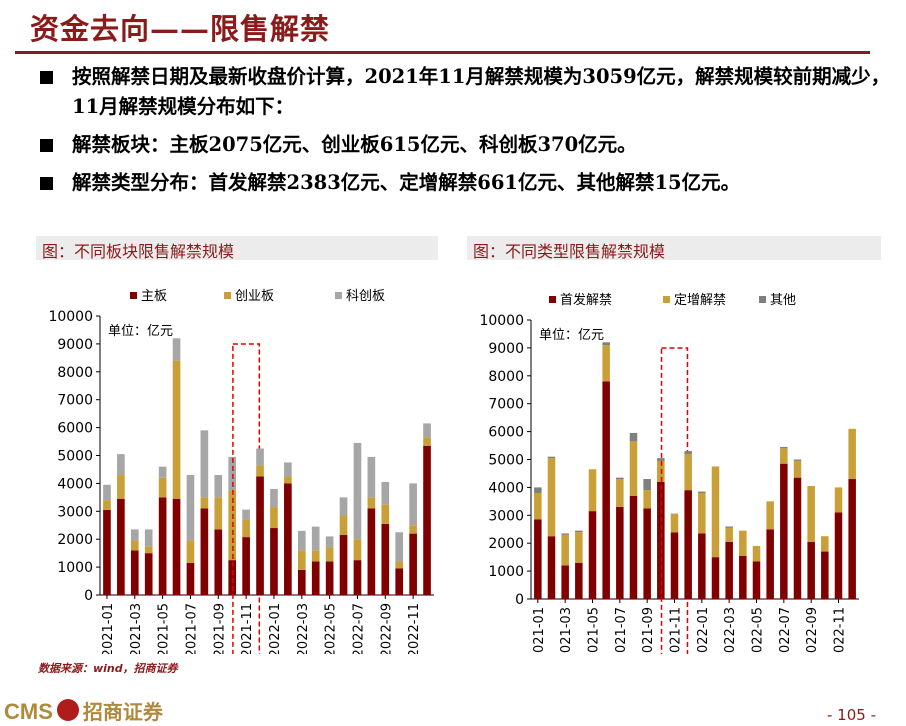  I want to click on chart-title-bar: 图：不同类型限售解禁规模, so click(674, 248).